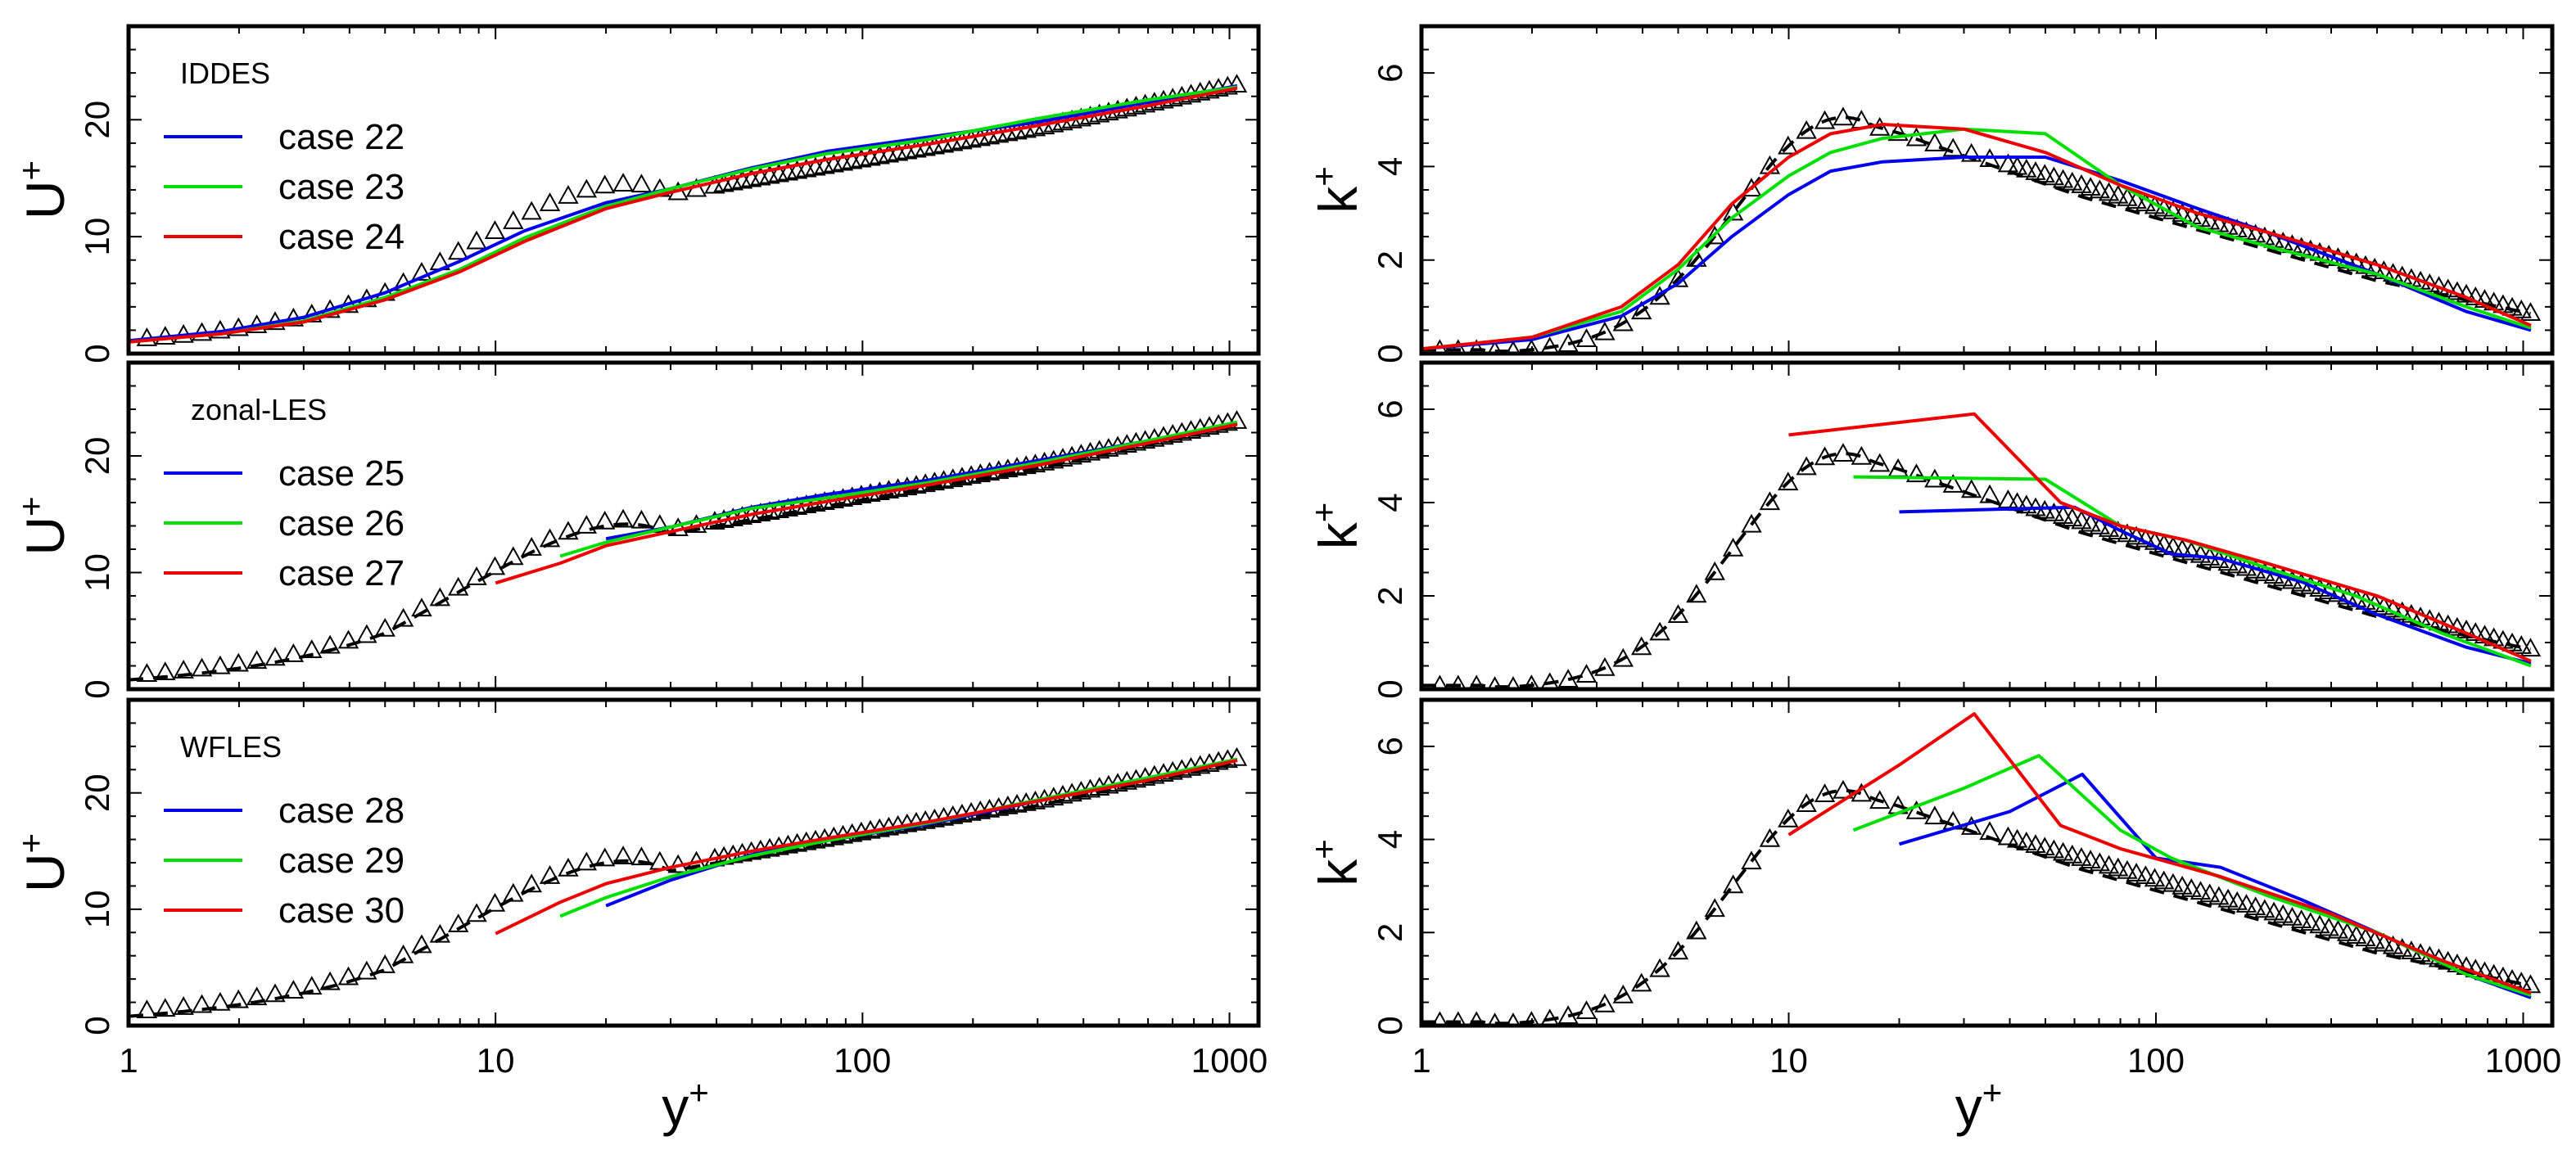 The height and width of the screenshot is (1150, 2576). What do you see at coordinates (284, 523) in the screenshot?
I see `legend: case 25 case 26 case 27` at bounding box center [284, 523].